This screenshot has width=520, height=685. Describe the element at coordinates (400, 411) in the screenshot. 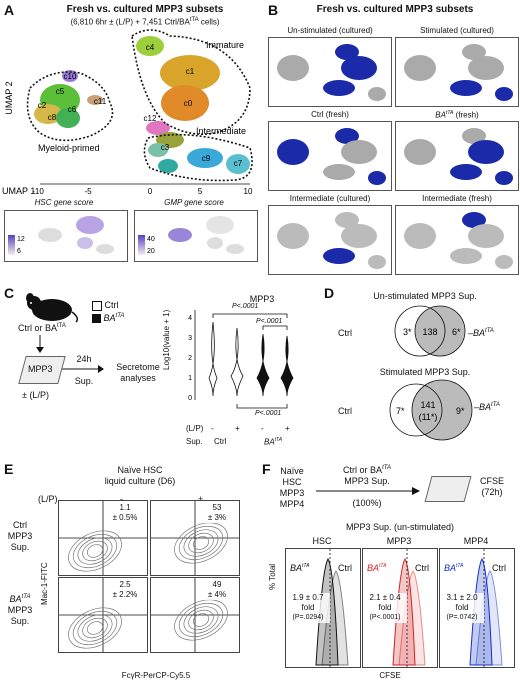

I see `venn2-left: 7*` at that location.